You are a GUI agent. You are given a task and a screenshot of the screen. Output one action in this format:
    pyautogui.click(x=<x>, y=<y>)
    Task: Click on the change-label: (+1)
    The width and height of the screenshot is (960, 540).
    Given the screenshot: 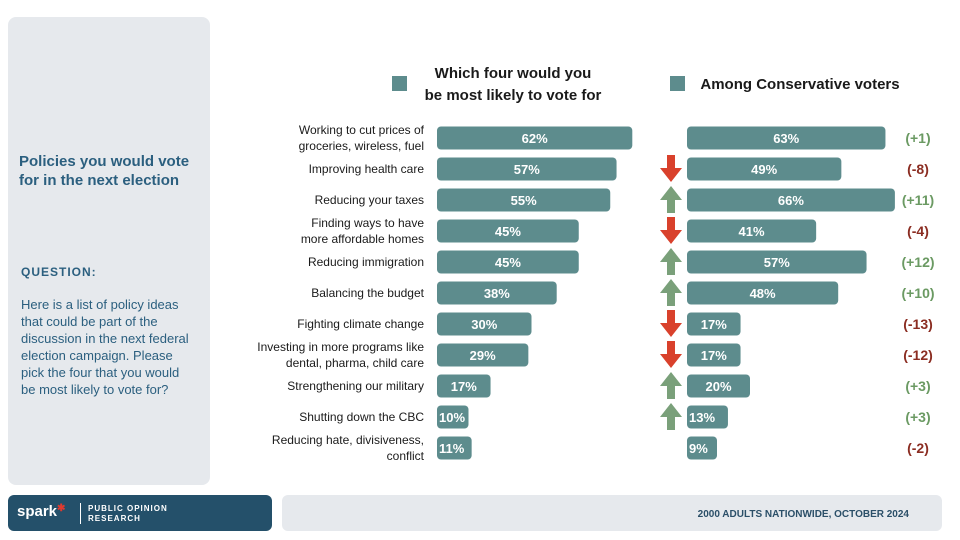 What is the action you would take?
    pyautogui.click(x=917, y=138)
    